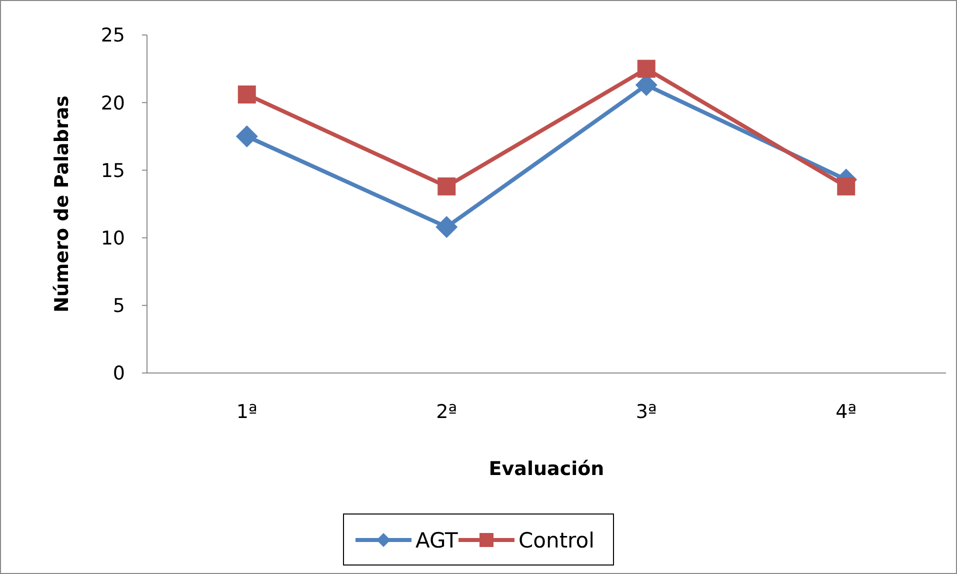  What do you see at coordinates (247, 412) in the screenshot?
I see `x-tick-label: 1ª` at bounding box center [247, 412].